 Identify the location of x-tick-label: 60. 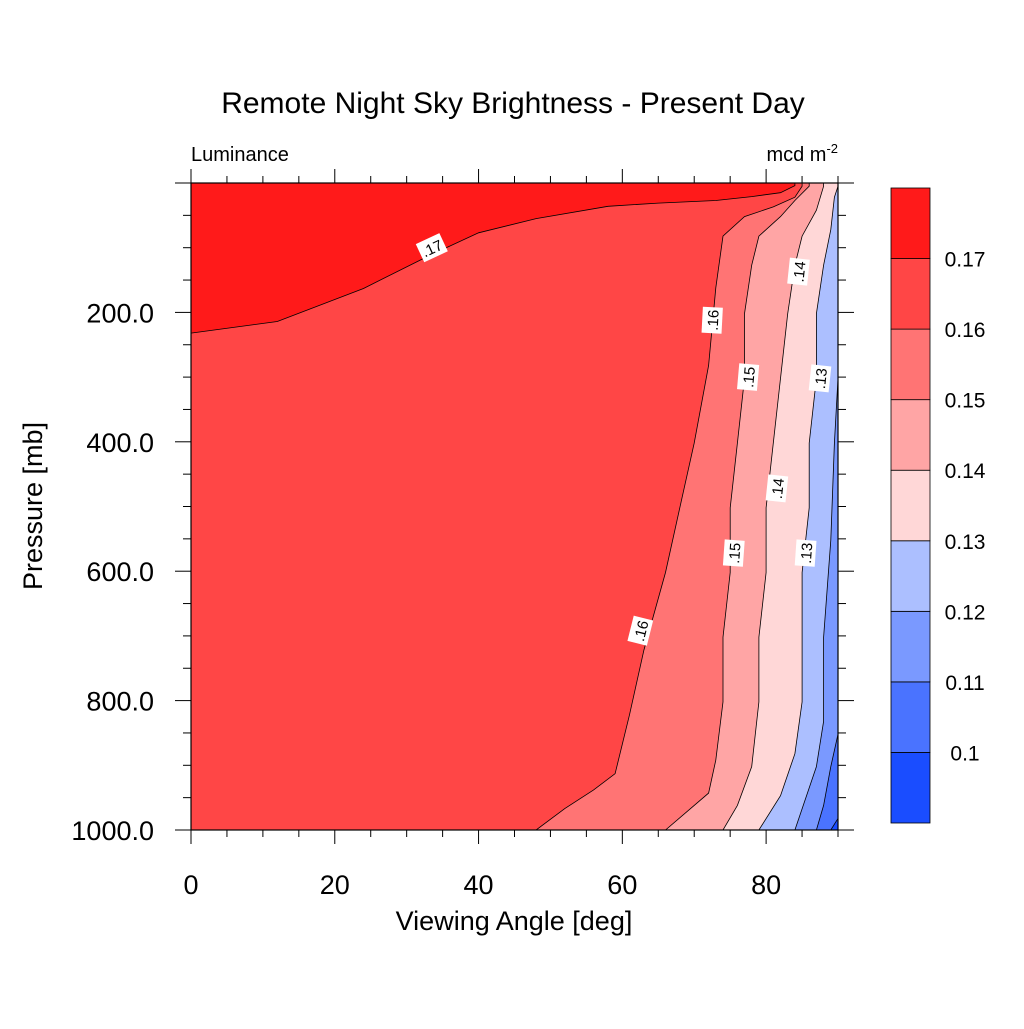
(622, 885).